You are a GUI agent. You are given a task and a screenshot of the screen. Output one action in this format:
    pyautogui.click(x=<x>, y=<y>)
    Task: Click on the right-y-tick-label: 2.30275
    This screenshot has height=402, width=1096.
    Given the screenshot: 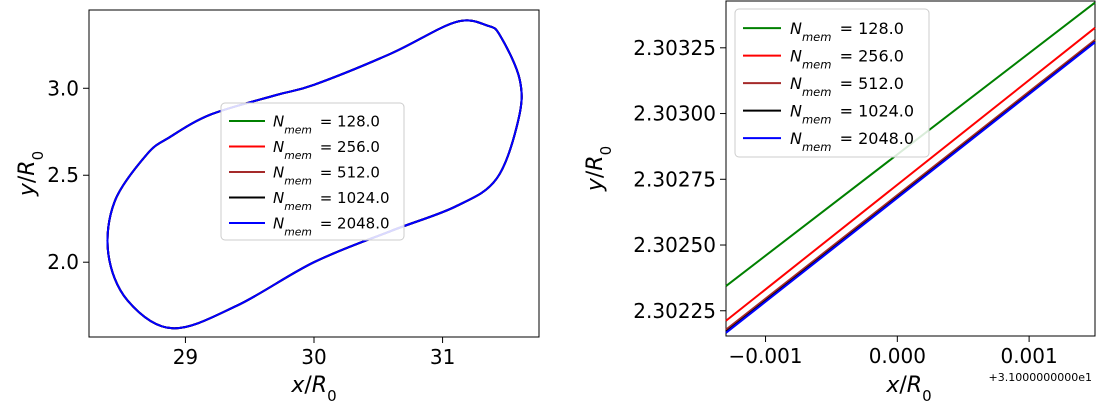 What is the action you would take?
    pyautogui.click(x=674, y=179)
    